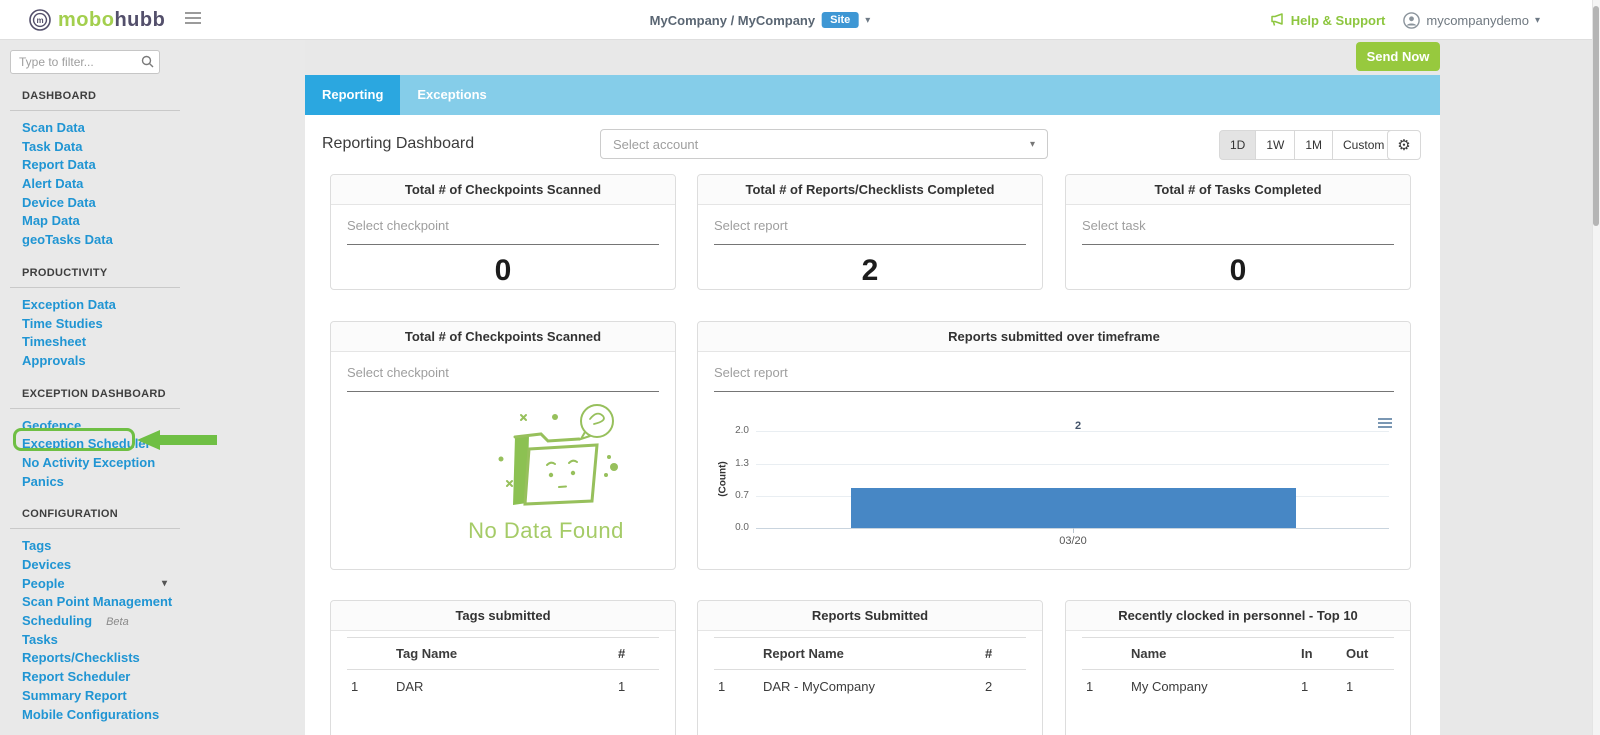 The height and width of the screenshot is (735, 1600). Describe the element at coordinates (40, 639) in the screenshot. I see `sidebar-item-tasks: Tasks` at that location.